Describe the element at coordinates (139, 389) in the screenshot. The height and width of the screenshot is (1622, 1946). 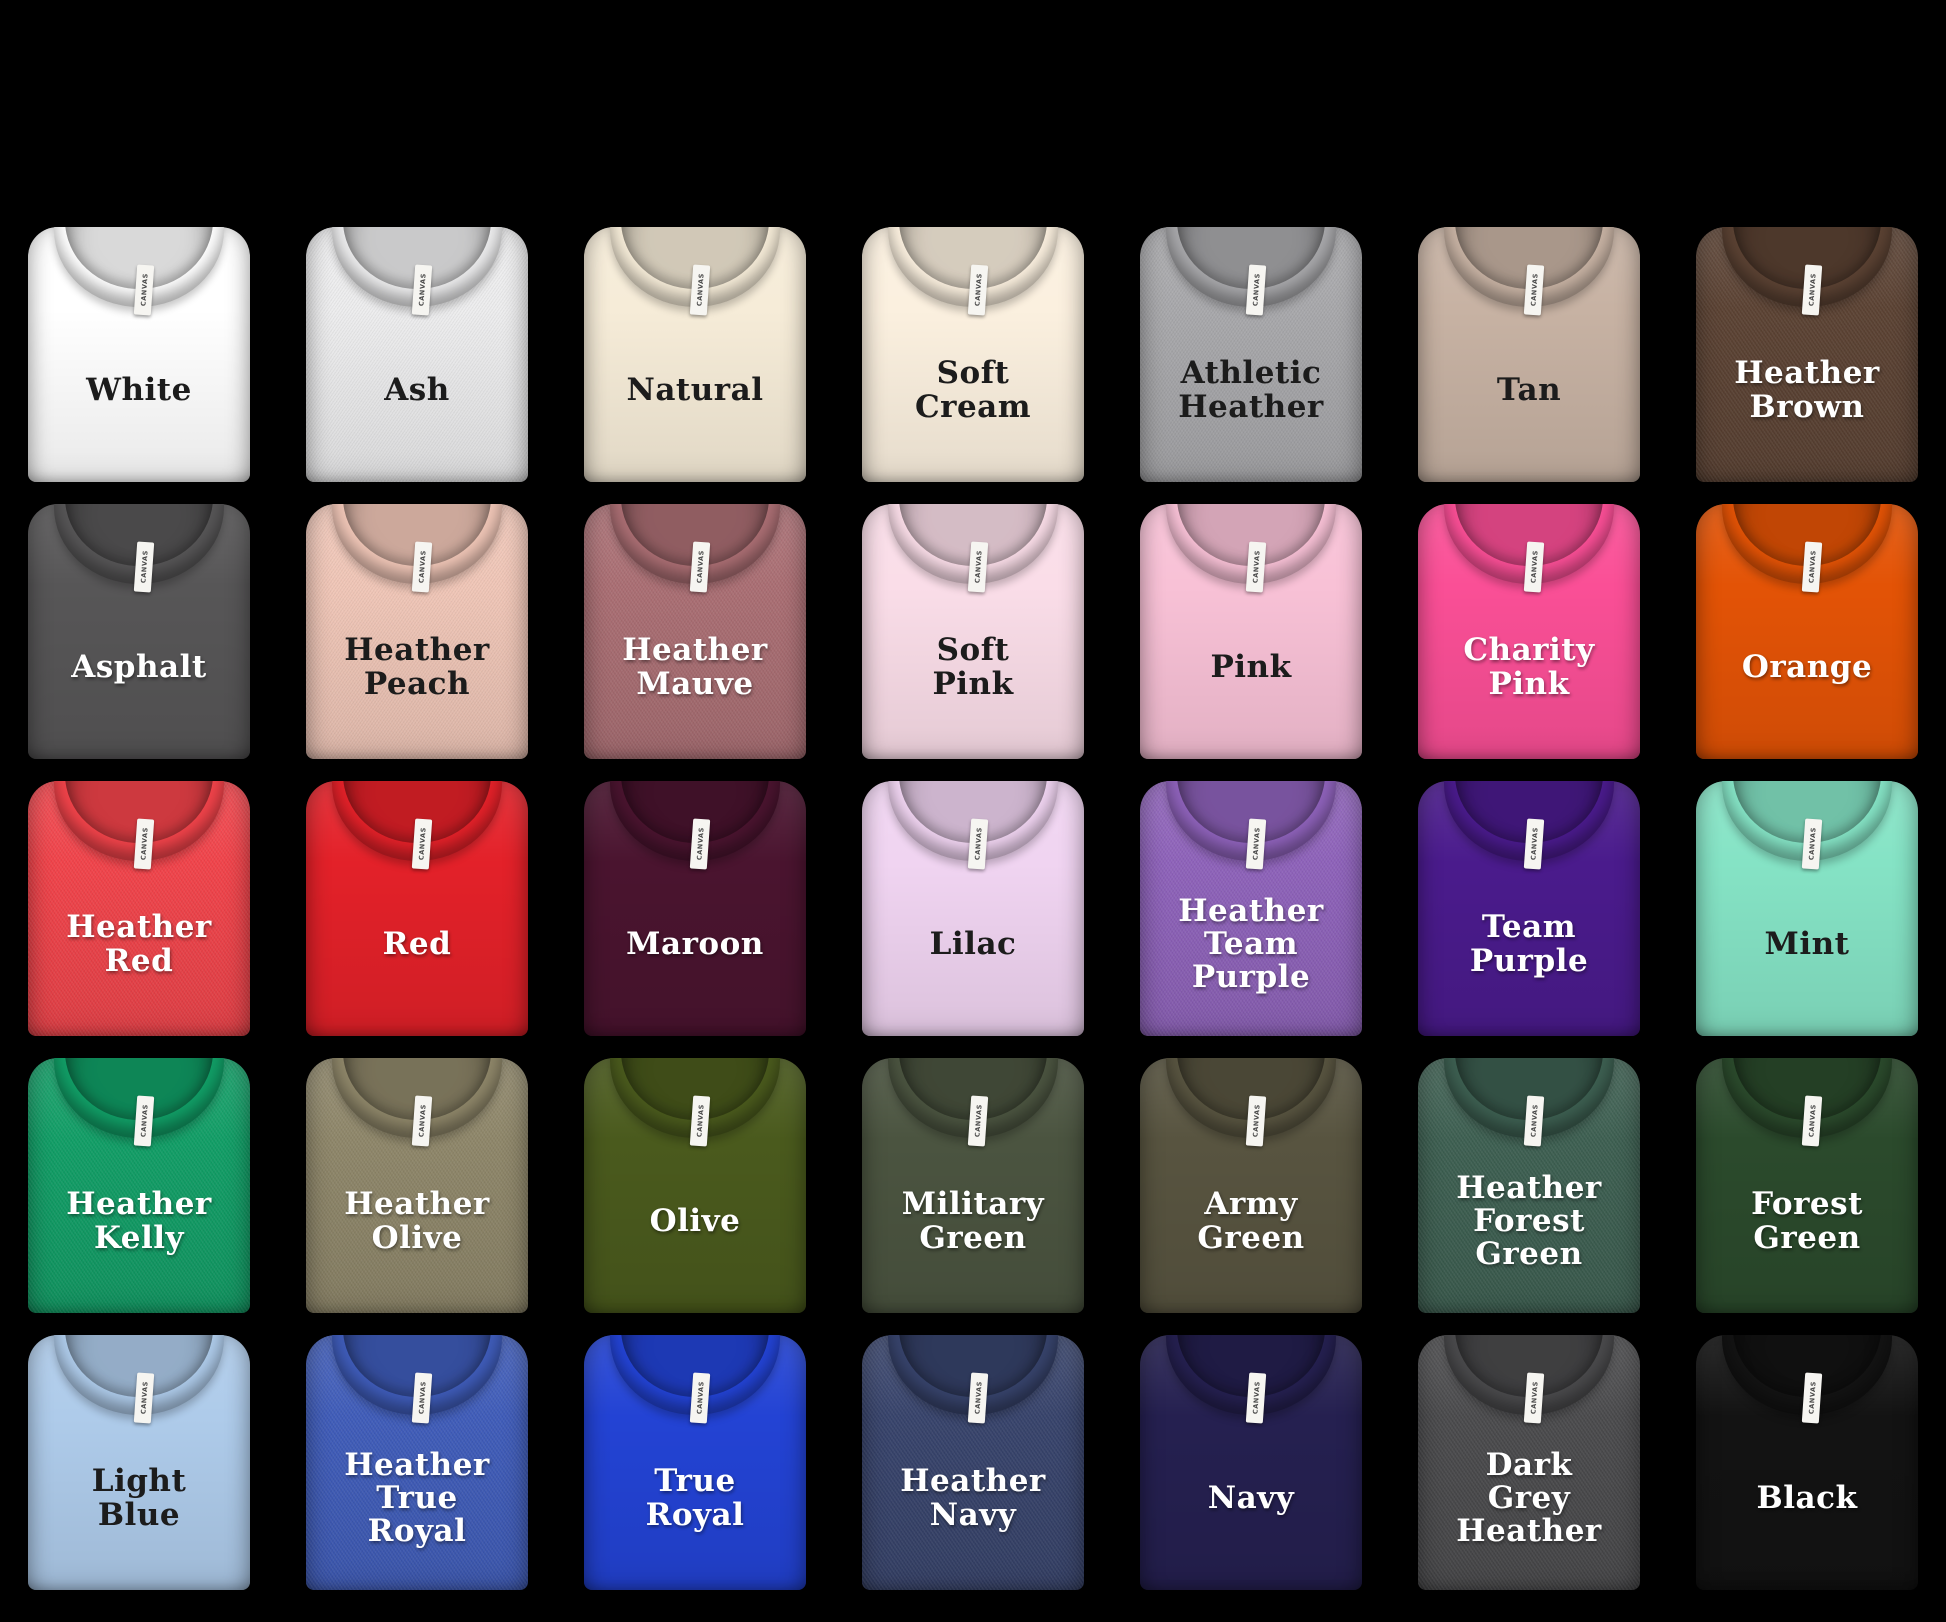
I see `shirt-color-label: White` at that location.